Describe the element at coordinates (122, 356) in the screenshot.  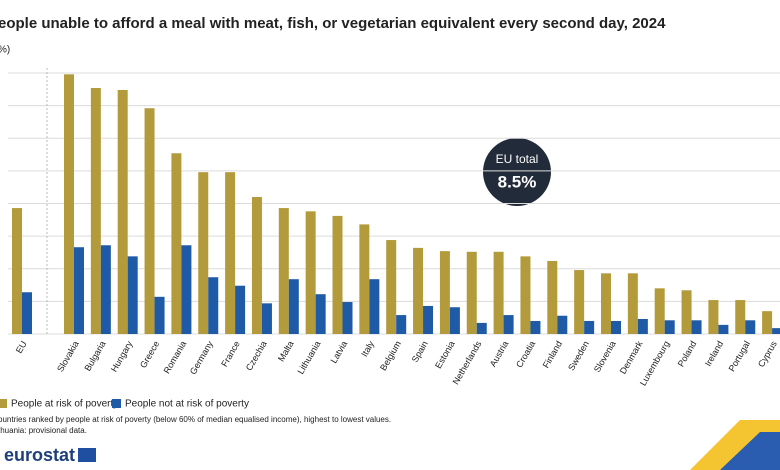
I see `x-tick-label: Hungary` at that location.